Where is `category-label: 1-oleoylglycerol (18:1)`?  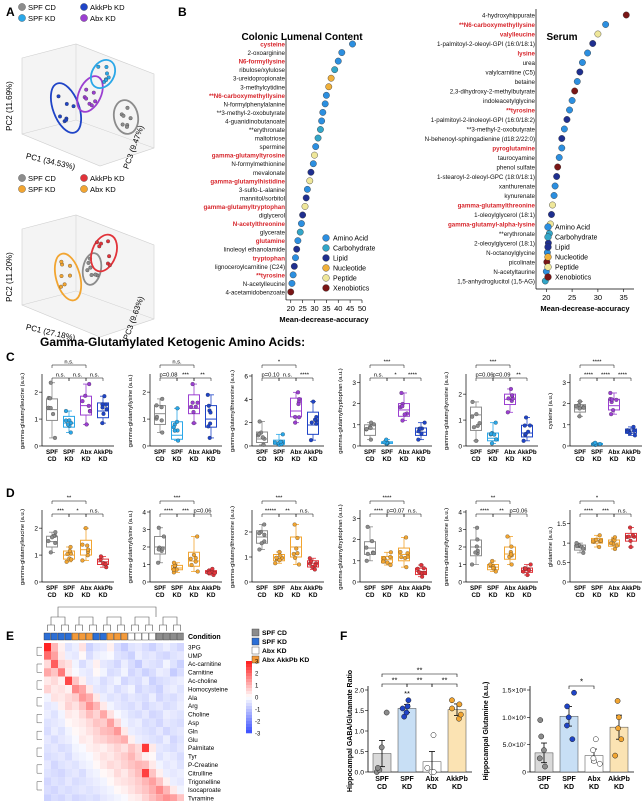 category-label: 1-oleoylglycerol (18:1) is located at coordinates (504, 215).